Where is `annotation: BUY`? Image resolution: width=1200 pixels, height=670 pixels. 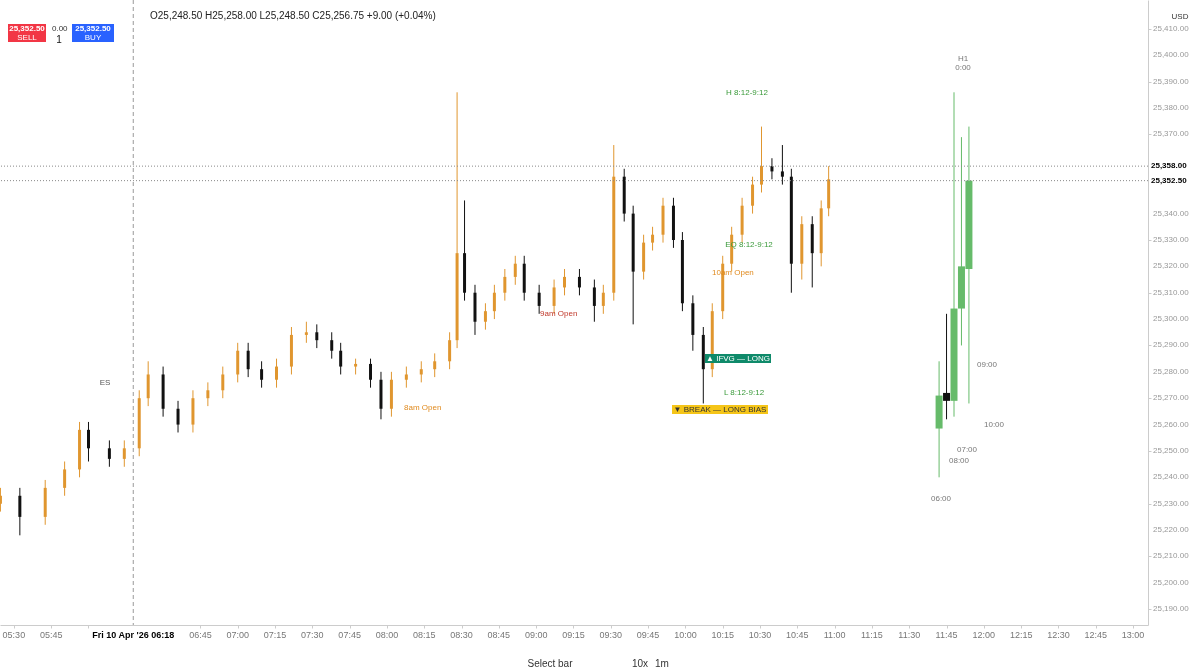 annotation: BUY is located at coordinates (93, 37).